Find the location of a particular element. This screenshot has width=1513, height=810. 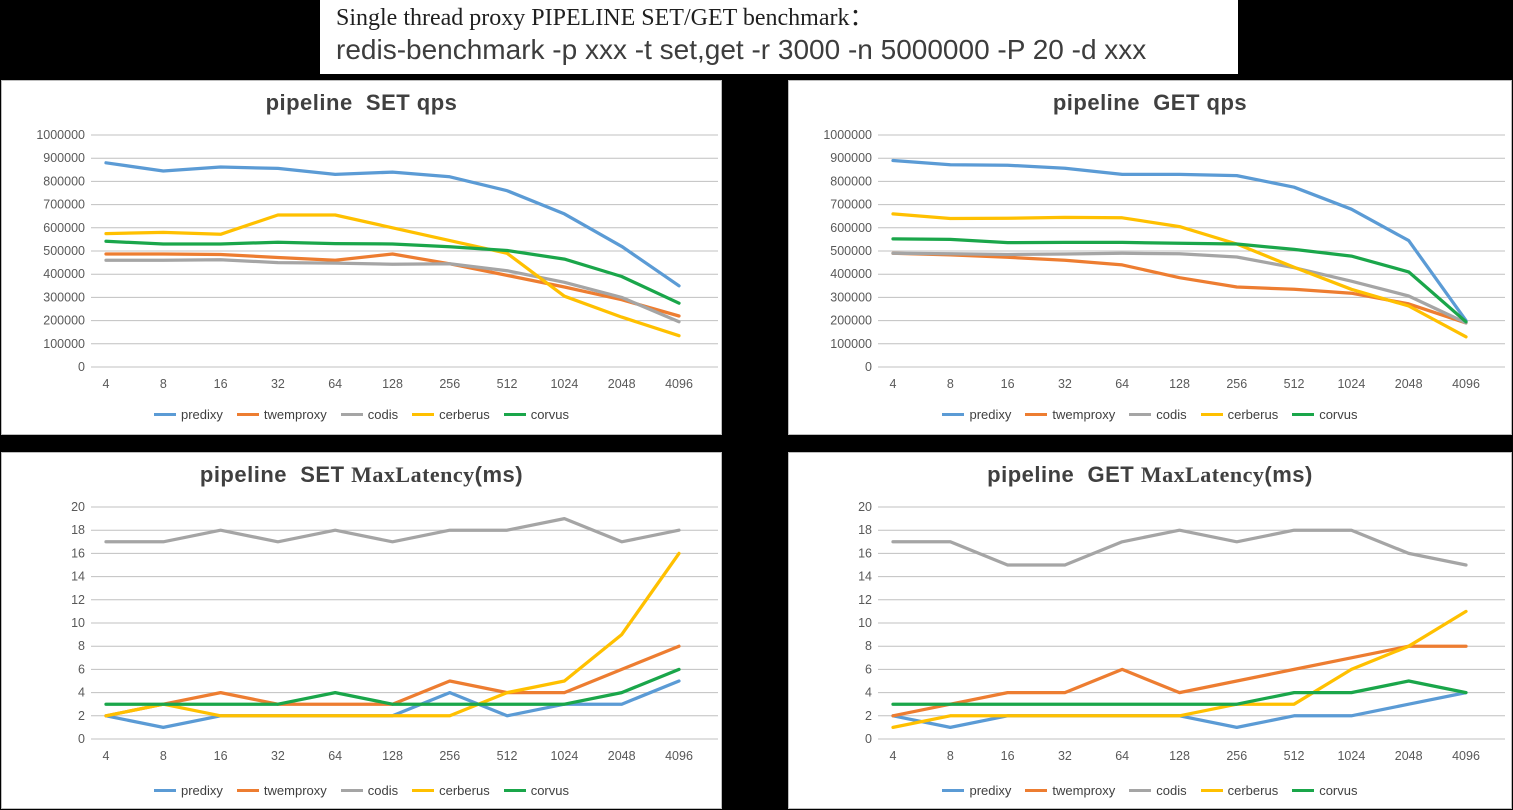

chart-title-segment: (ms) is located at coordinates (1288, 474).